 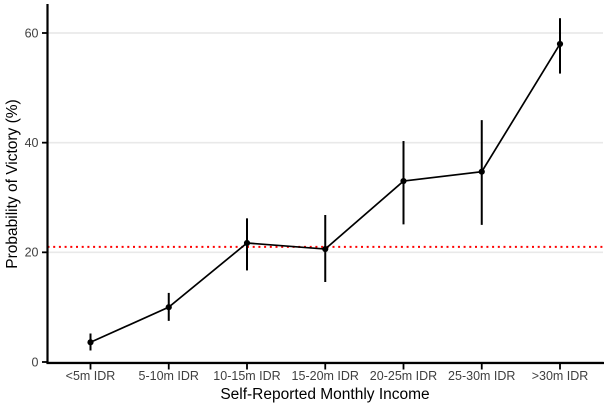 What do you see at coordinates (35, 362) in the screenshot?
I see `y-tick-label: 0` at bounding box center [35, 362].